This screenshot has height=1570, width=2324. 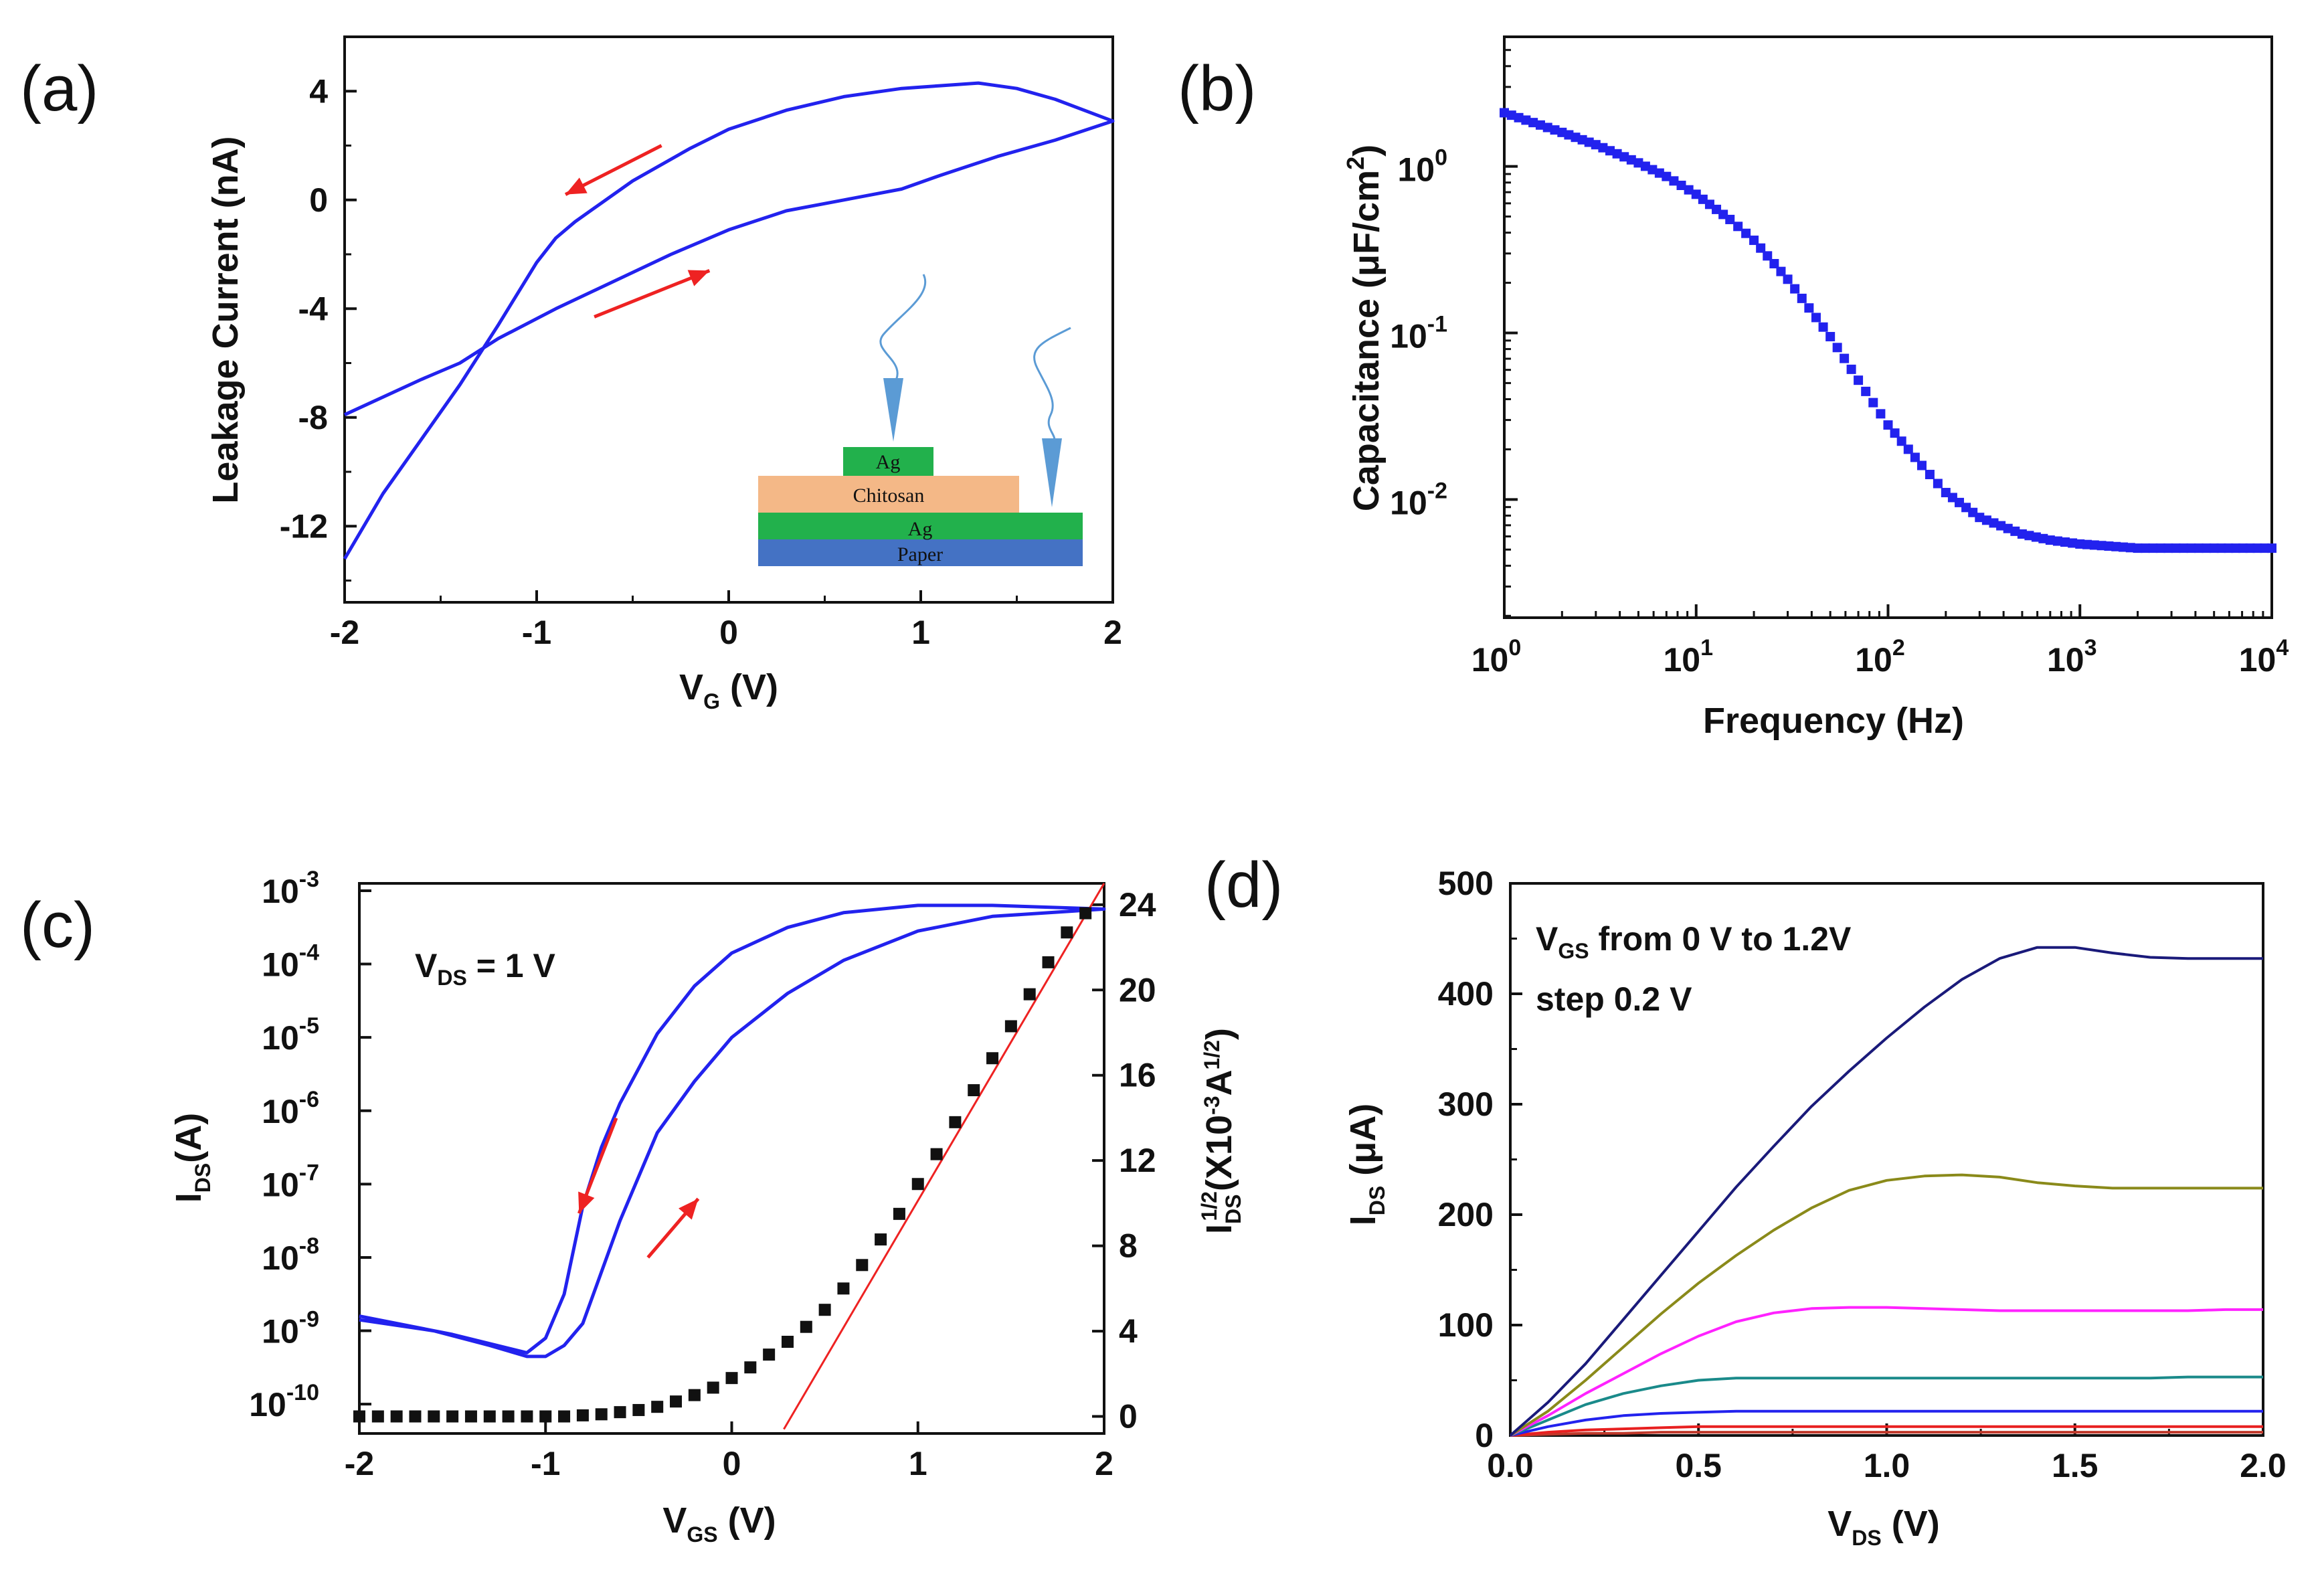 What do you see at coordinates (2263, 1465) in the screenshot?
I see `panel-d-x-tick-label: 2.0` at bounding box center [2263, 1465].